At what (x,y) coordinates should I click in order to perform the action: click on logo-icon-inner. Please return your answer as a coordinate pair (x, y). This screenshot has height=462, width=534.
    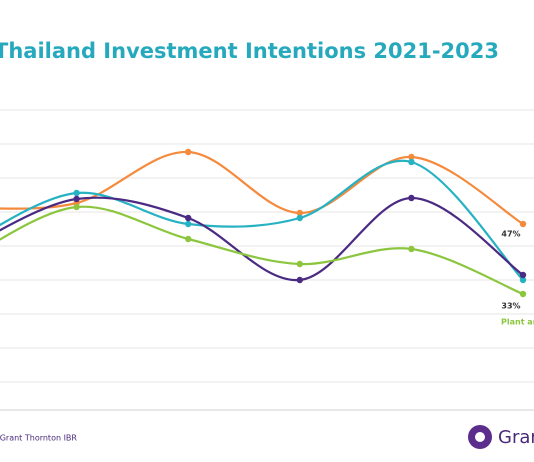
    Looking at the image, I should click on (480, 437).